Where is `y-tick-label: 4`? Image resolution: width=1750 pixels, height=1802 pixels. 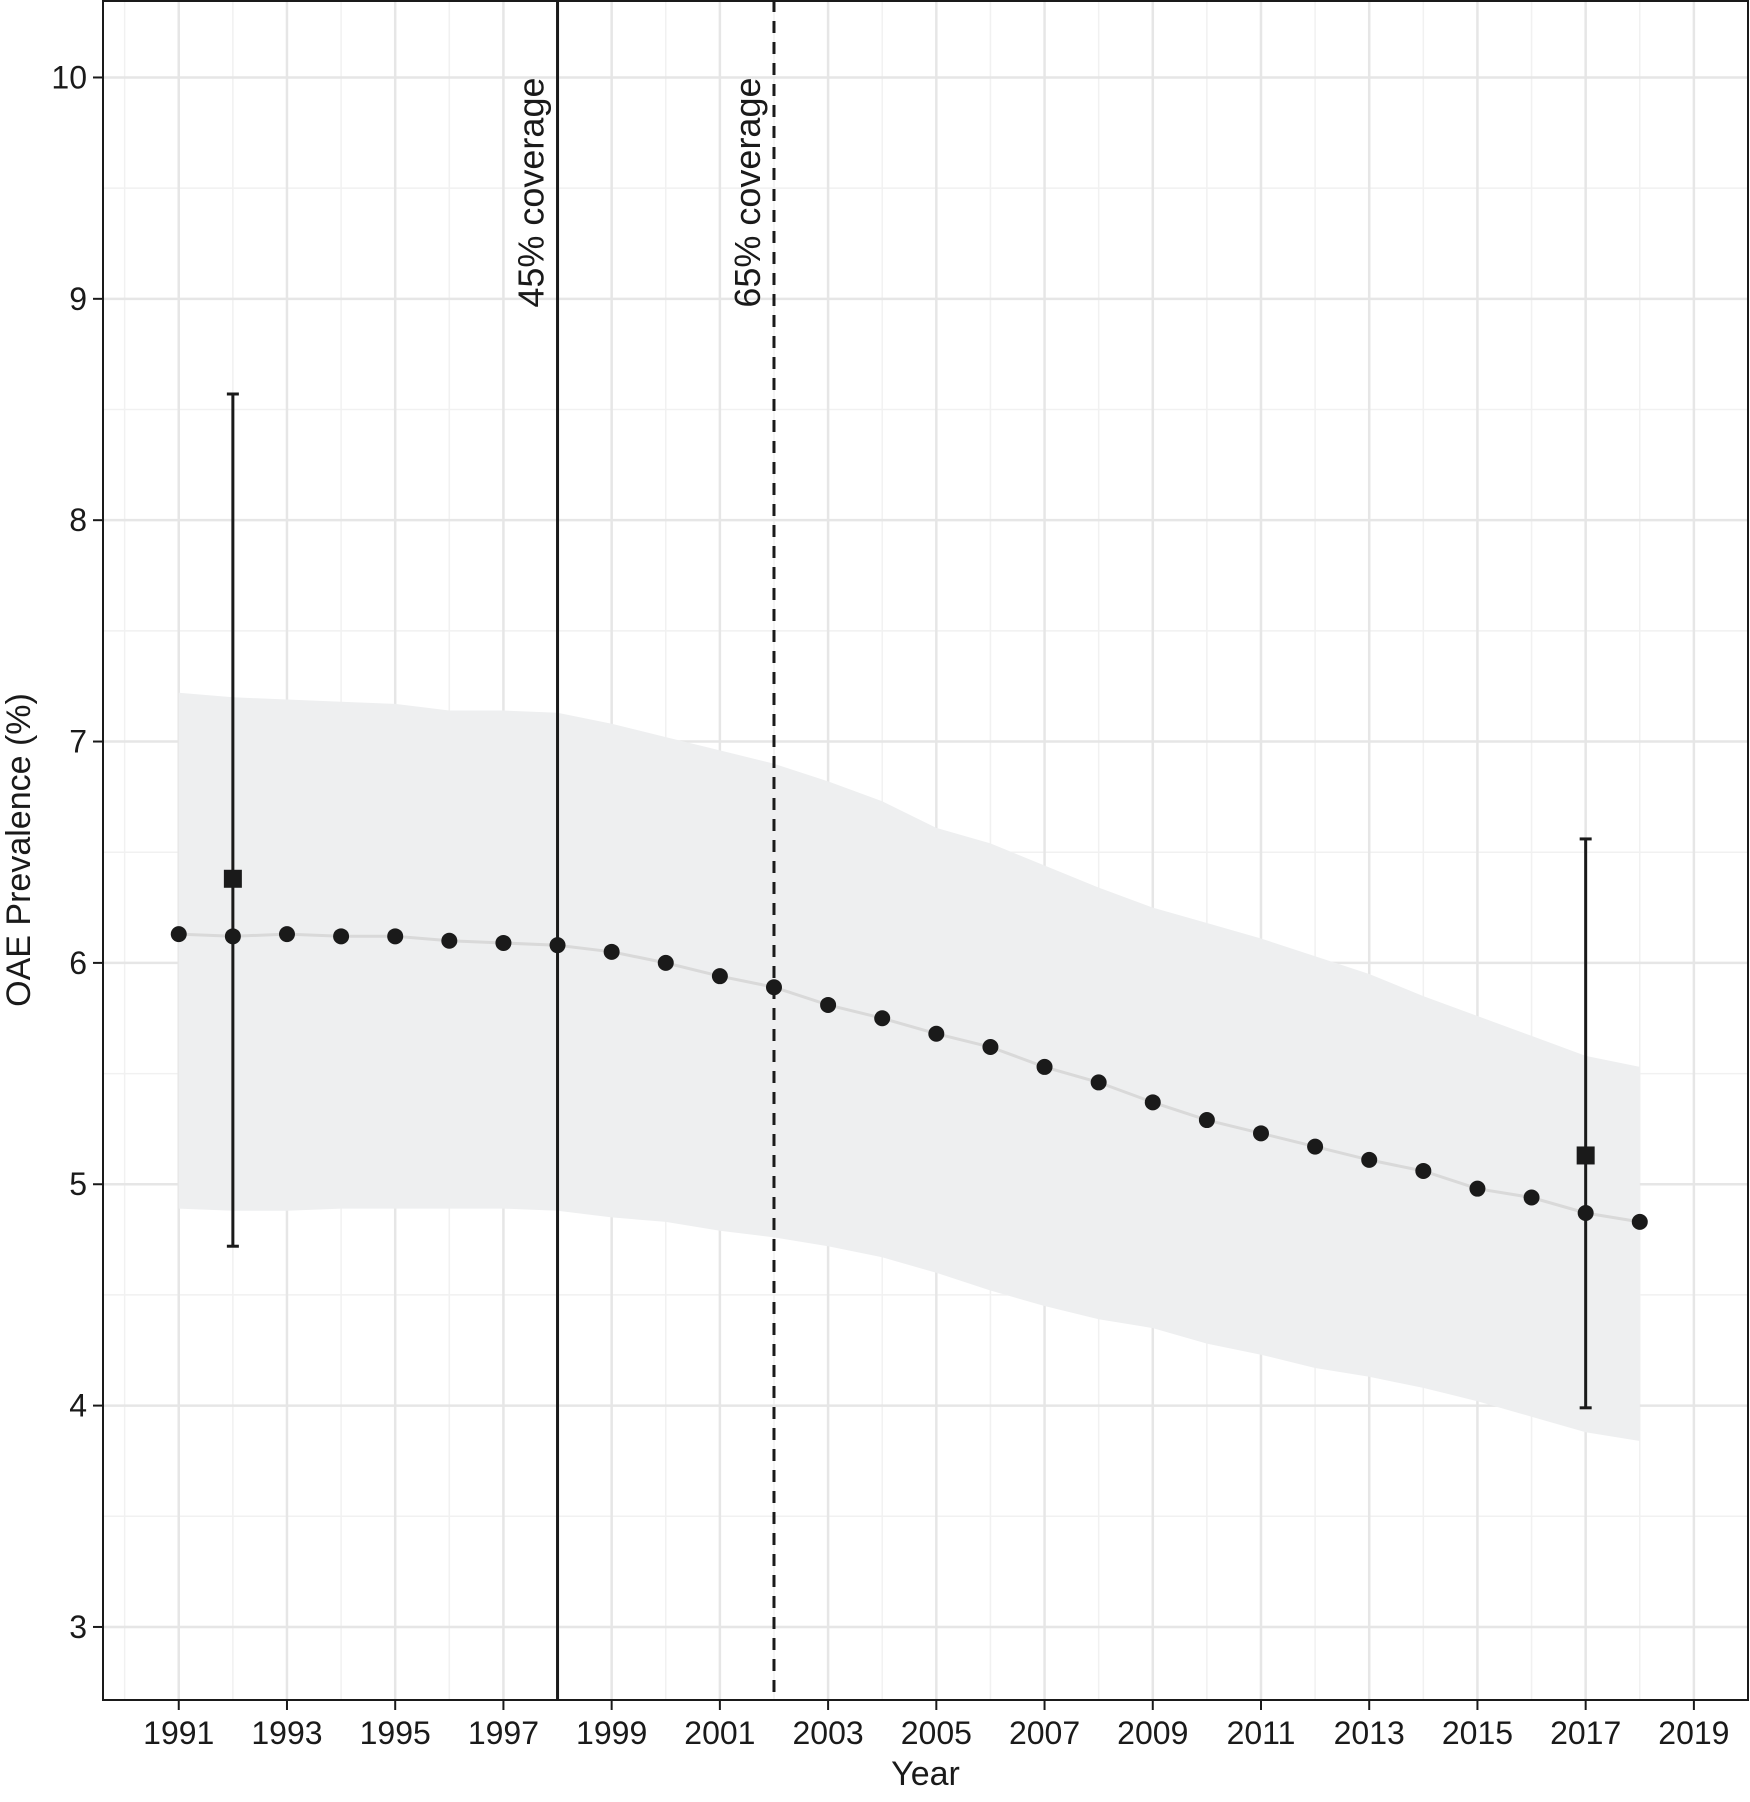 y-tick-label: 4 is located at coordinates (78, 1406).